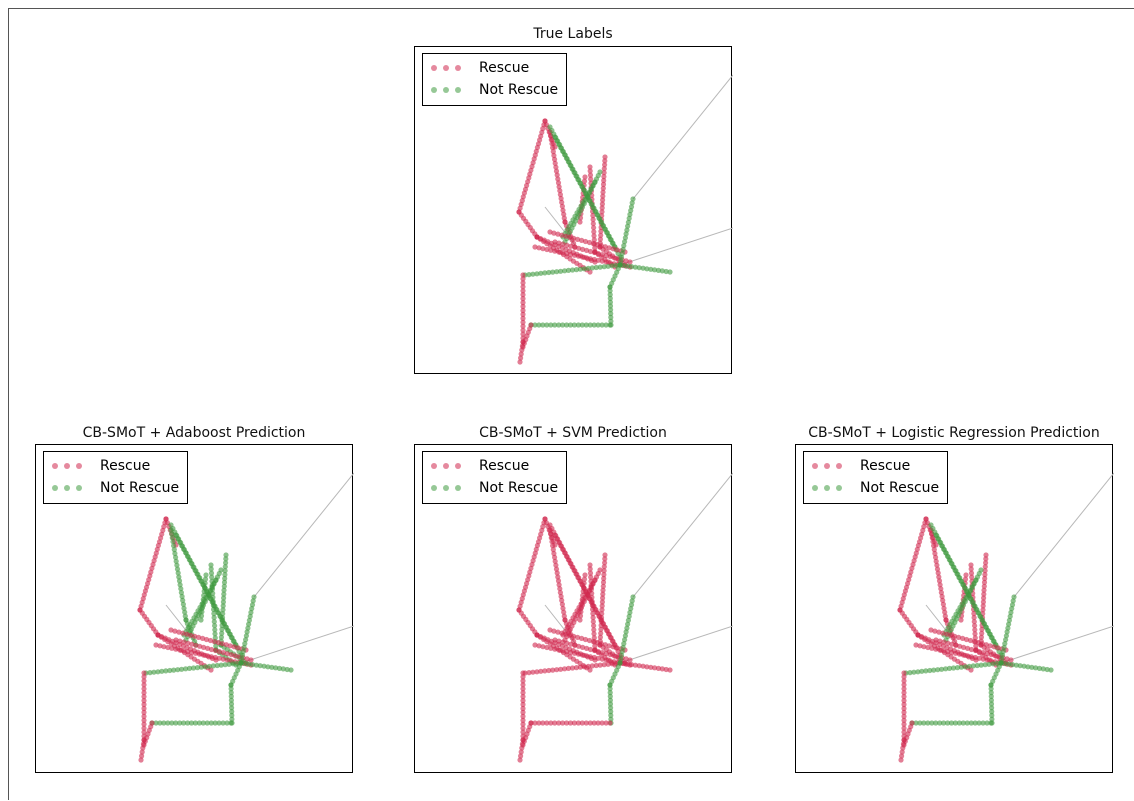 This screenshot has width=1134, height=801. I want to click on track-line, so click(682, 535).